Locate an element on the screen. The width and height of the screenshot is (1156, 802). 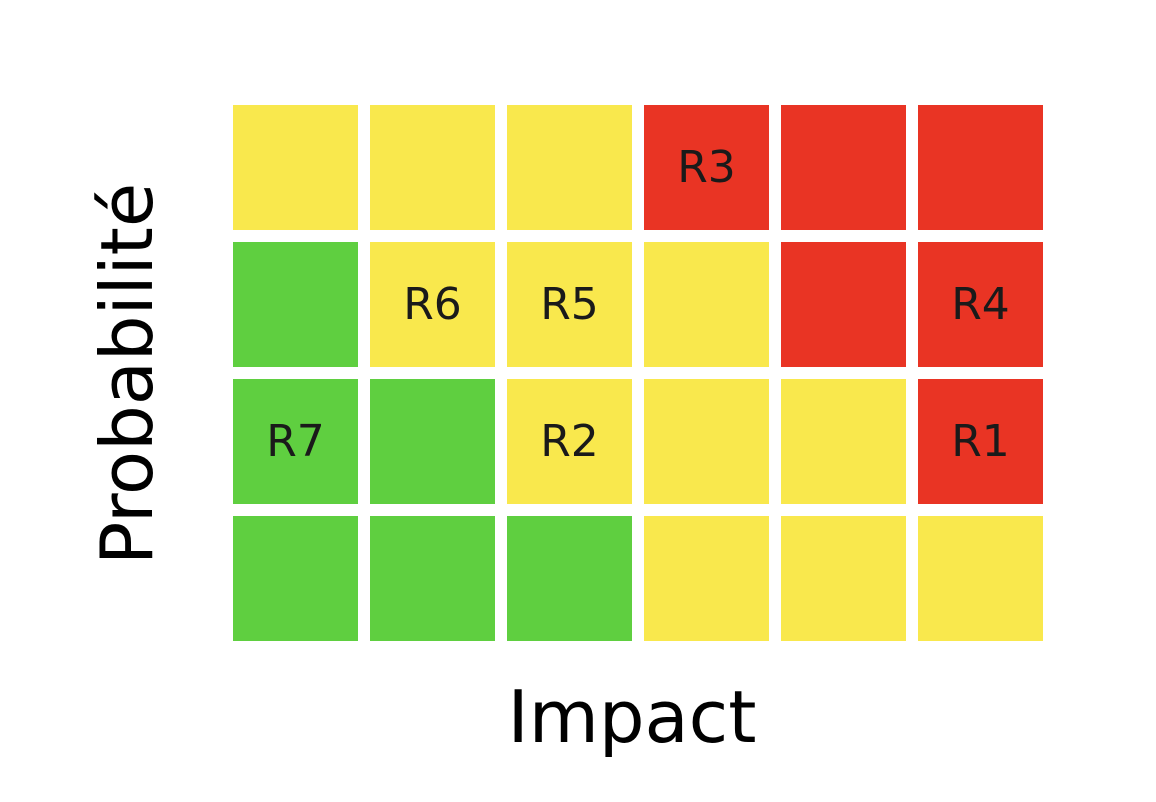
risk-label-r1: R1 is located at coordinates (980, 441).